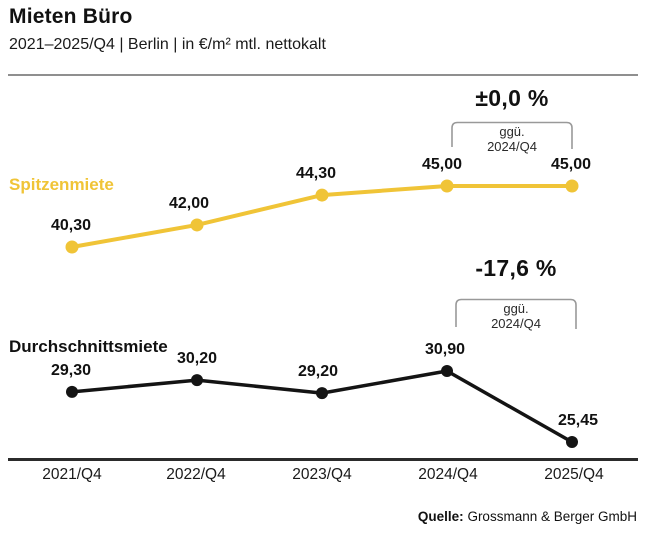  I want to click on source-value: Grossmann & Berger GmbH, so click(550, 516).